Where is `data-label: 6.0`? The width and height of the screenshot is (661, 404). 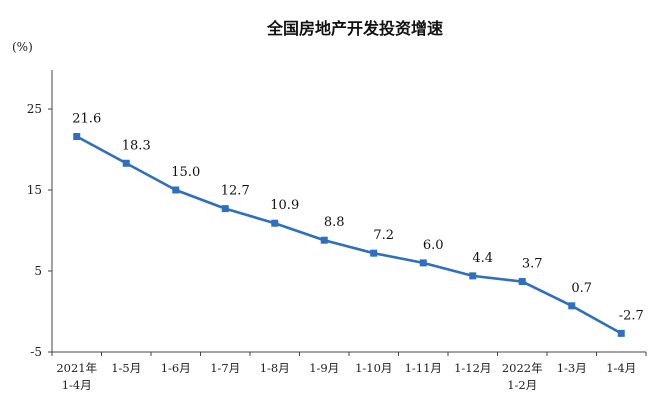 data-label: 6.0 is located at coordinates (433, 245).